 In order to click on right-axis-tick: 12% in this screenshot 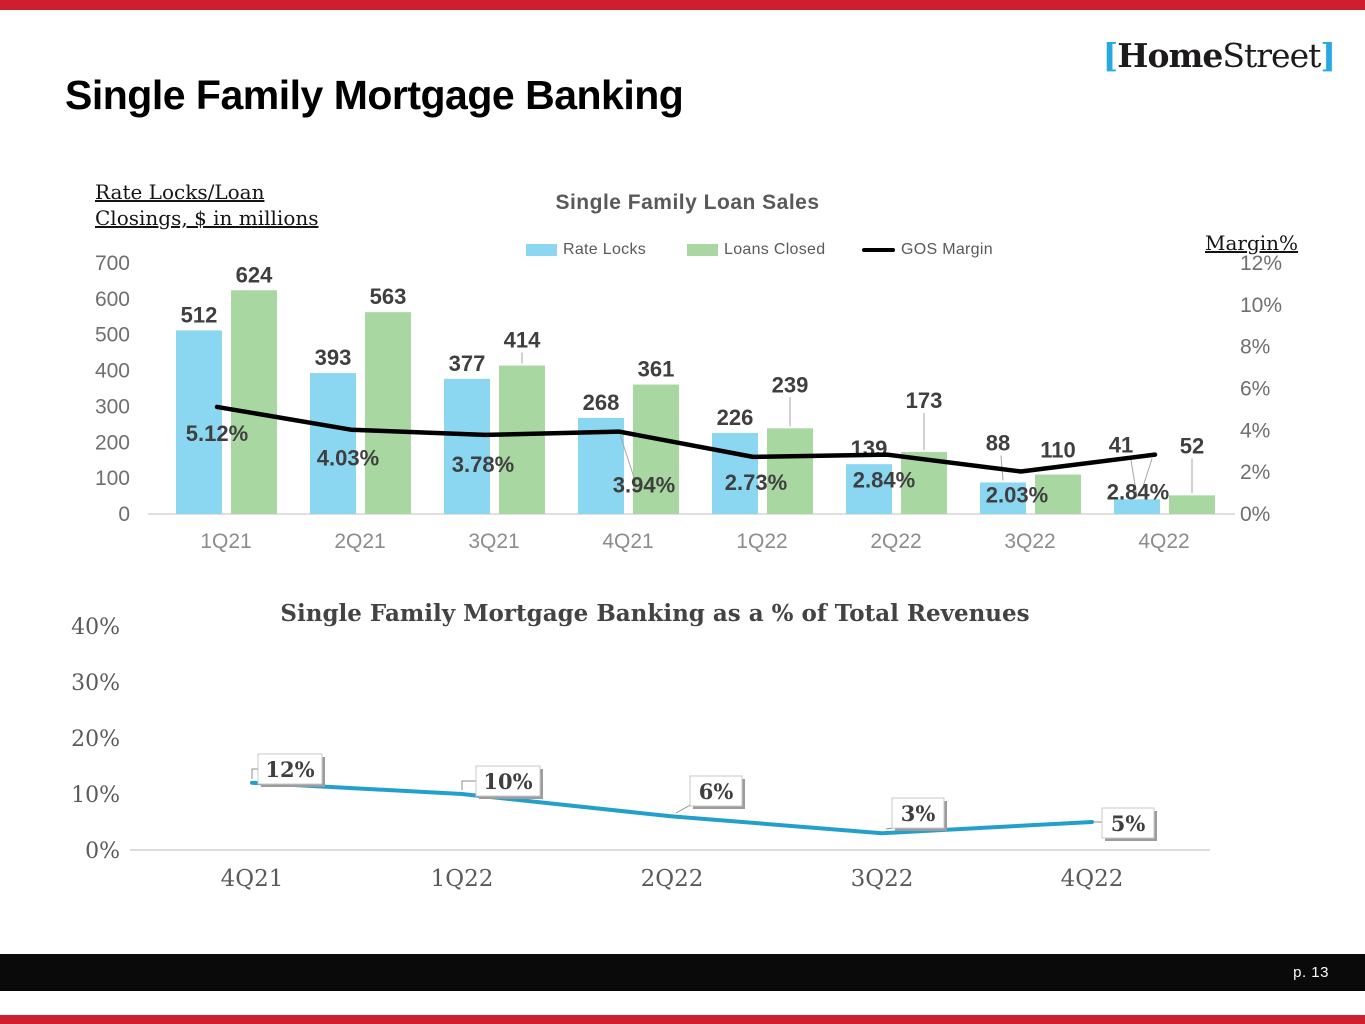, I will do `click(1261, 263)`.